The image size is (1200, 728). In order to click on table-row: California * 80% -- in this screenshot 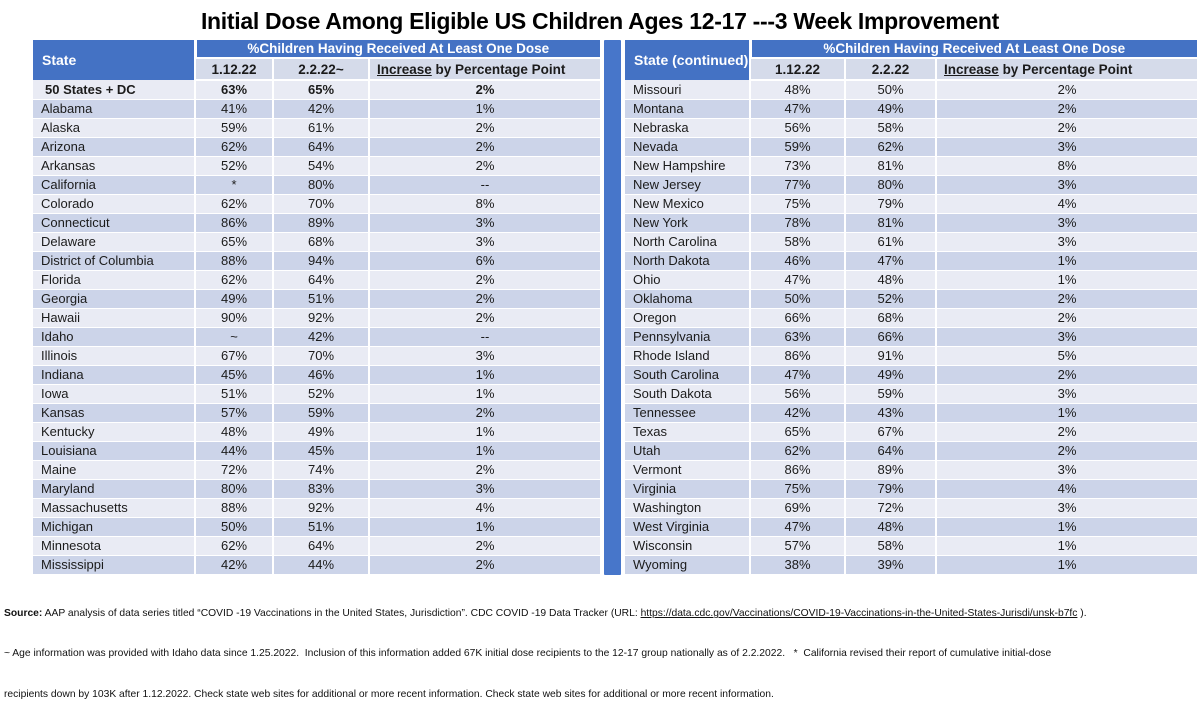, I will do `click(317, 185)`.